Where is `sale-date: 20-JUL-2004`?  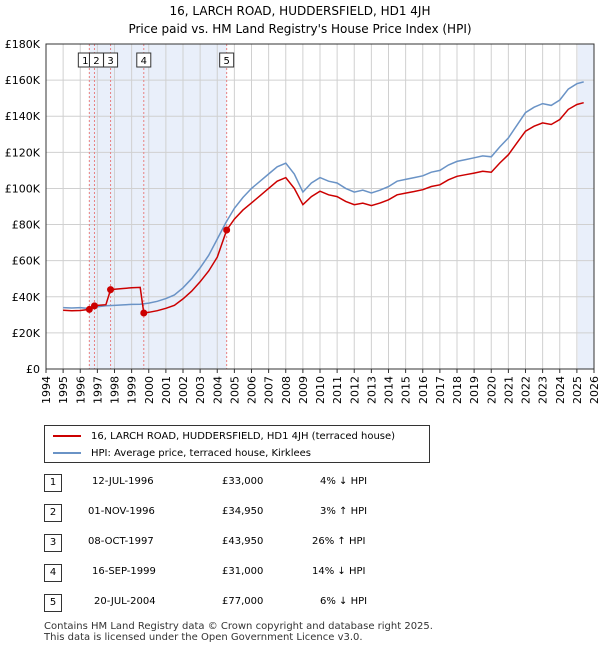 sale-date: 20-JUL-2004 is located at coordinates (125, 601).